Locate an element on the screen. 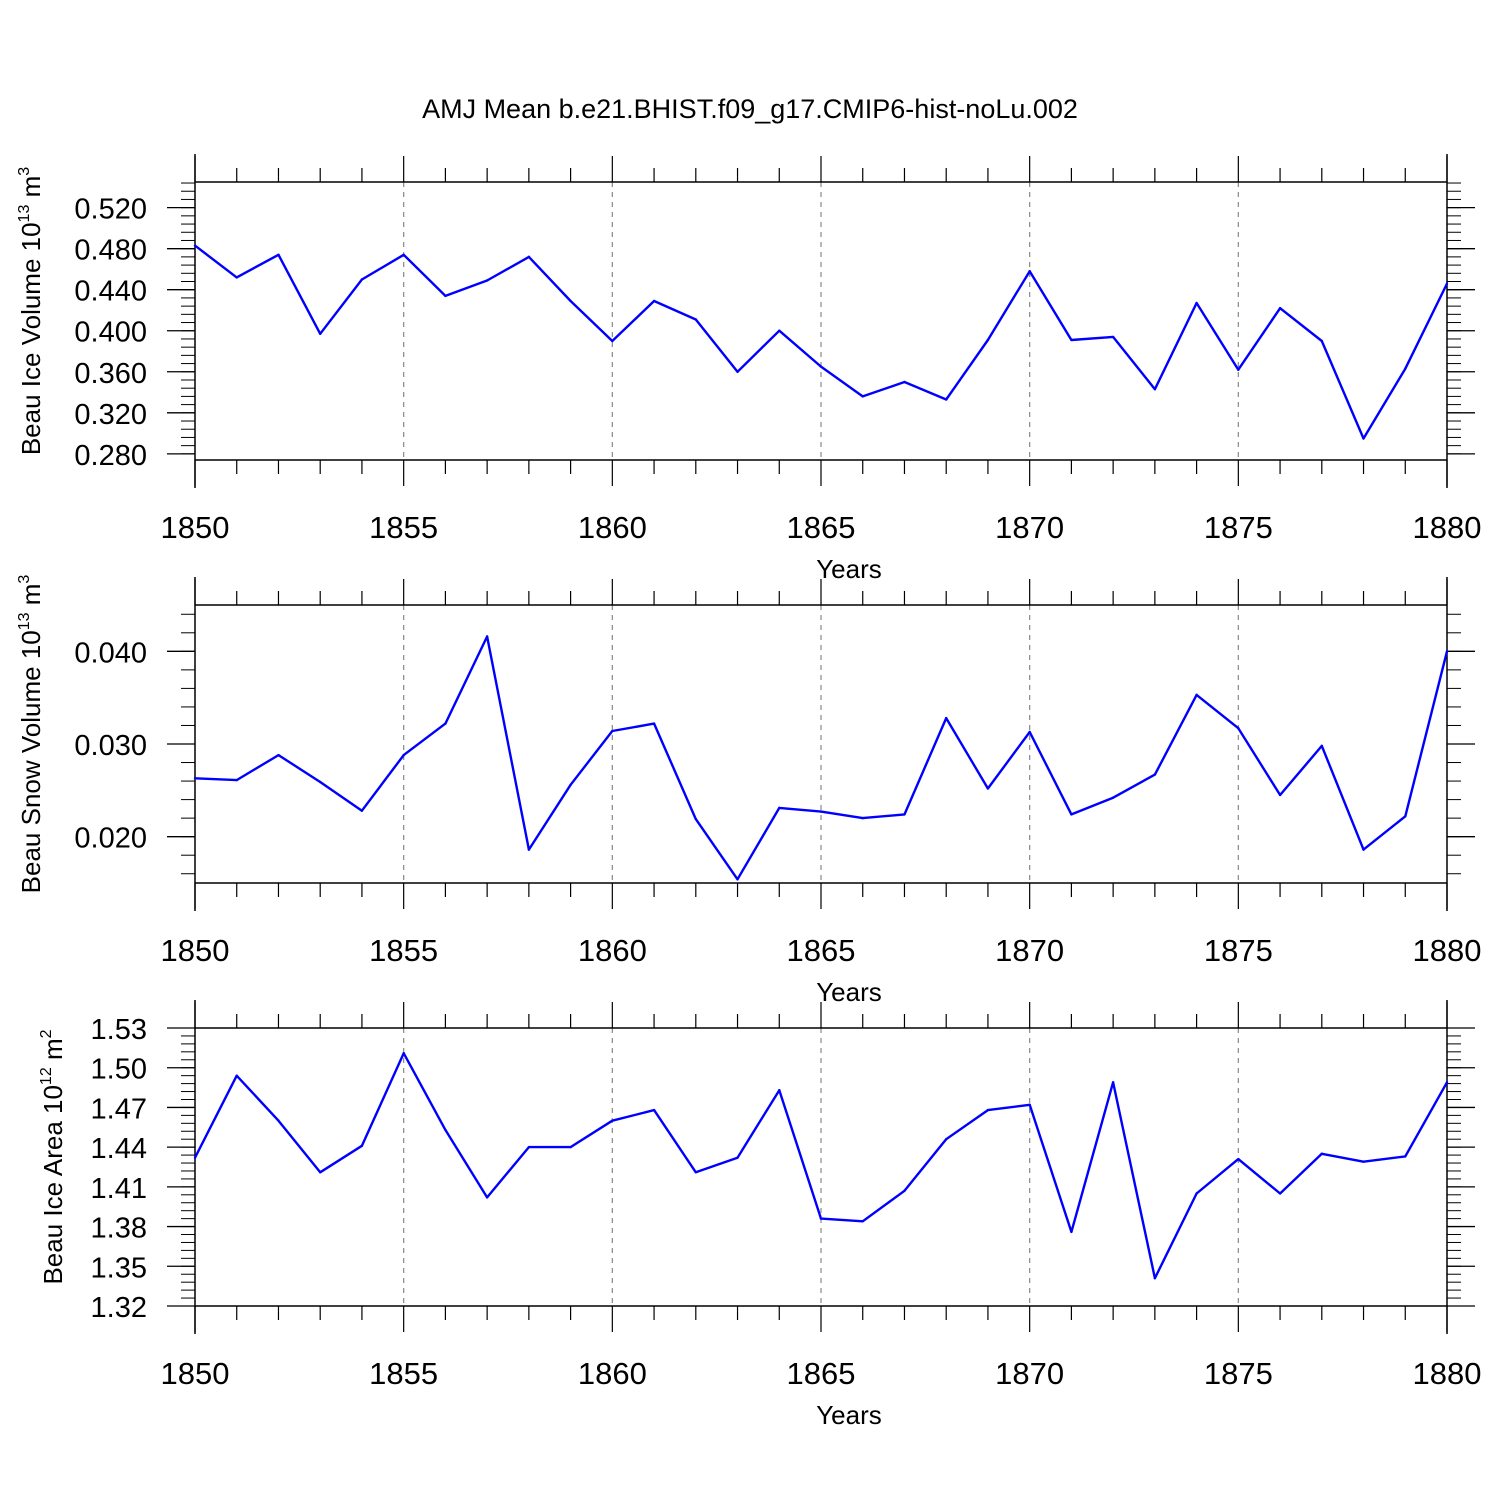 The image size is (1500, 1500). y-tick-label: 0.360 is located at coordinates (110, 374).